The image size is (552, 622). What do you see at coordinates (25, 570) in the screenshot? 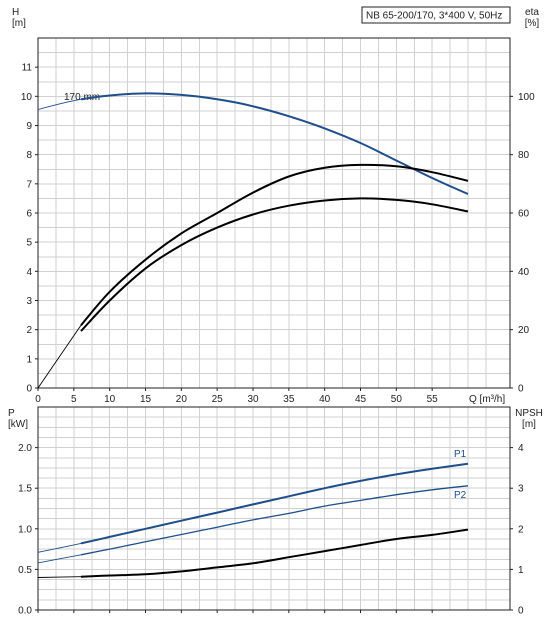
I see `y-left-tick-label: 0.5` at bounding box center [25, 570].